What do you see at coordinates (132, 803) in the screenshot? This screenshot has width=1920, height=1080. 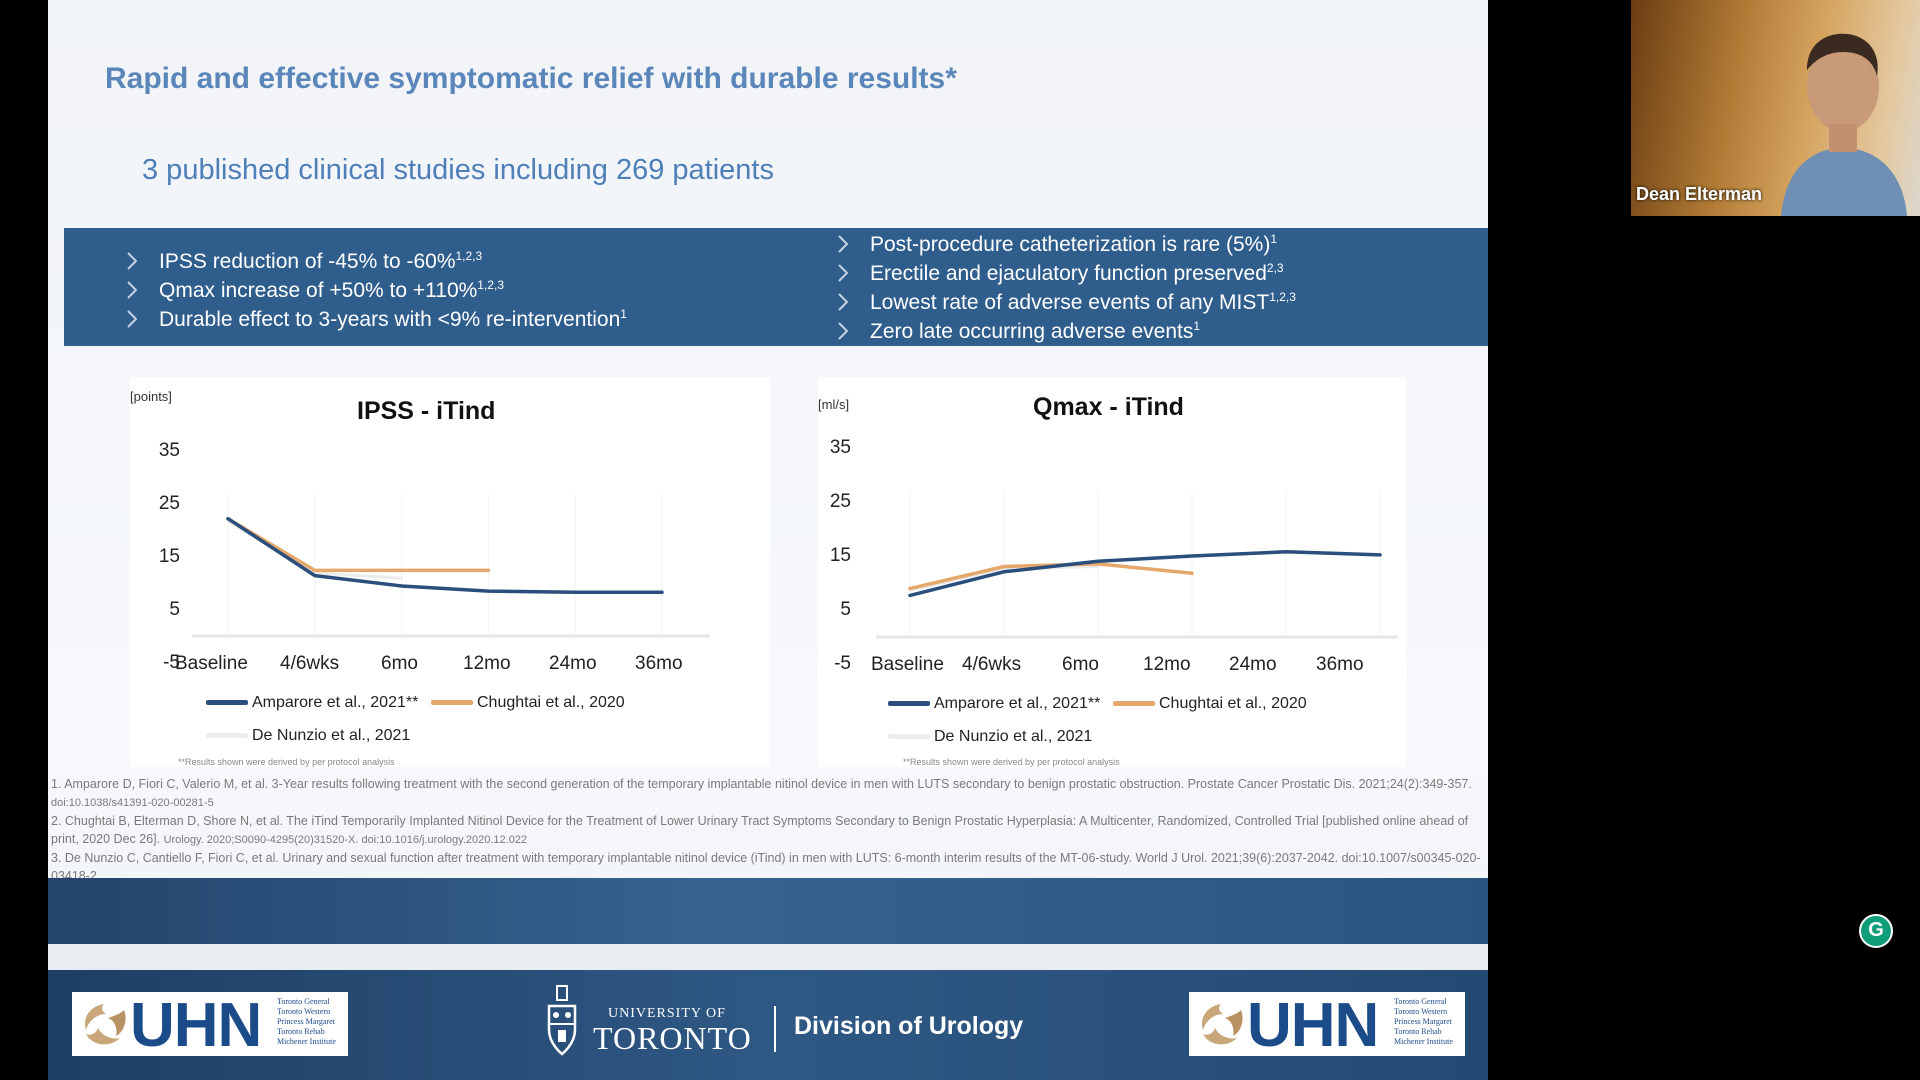 I see `reference-doi: doi:10.1038/s41391-020-00281-5` at bounding box center [132, 803].